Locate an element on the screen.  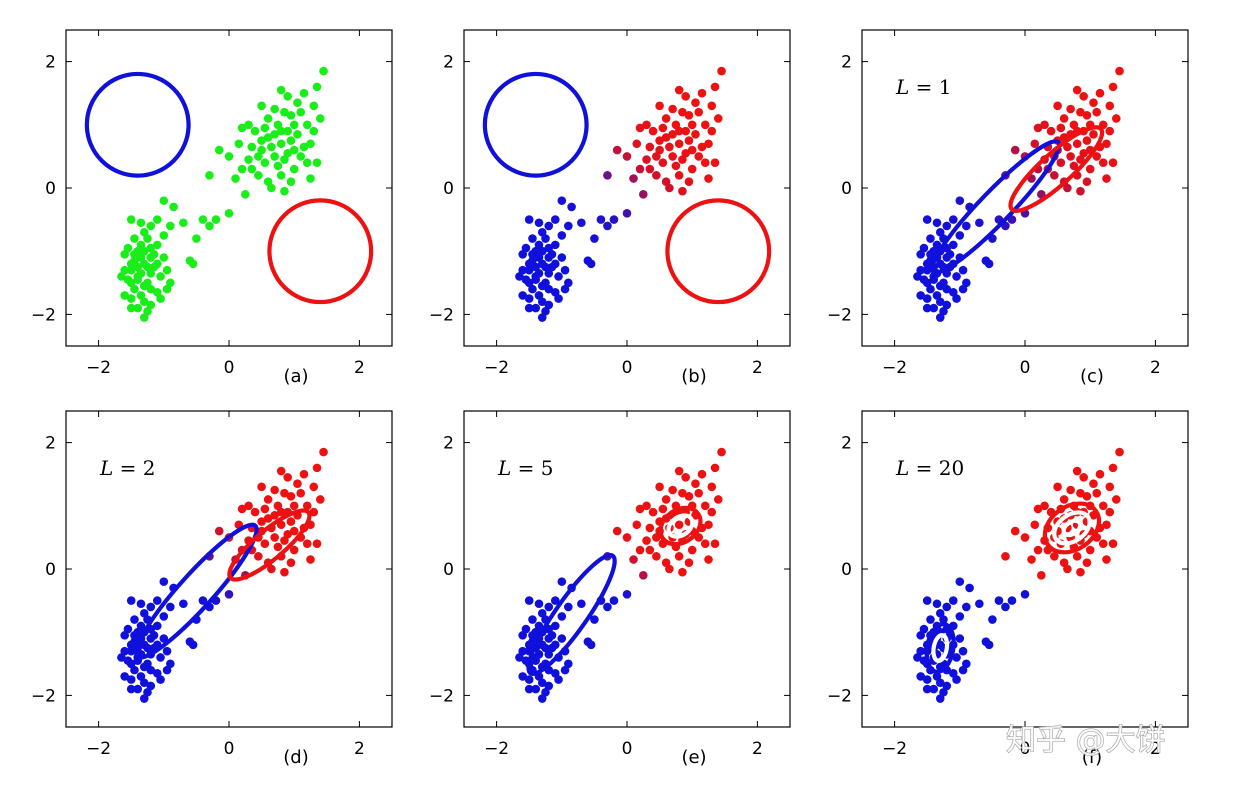
data-points is located at coordinates (222, 575).